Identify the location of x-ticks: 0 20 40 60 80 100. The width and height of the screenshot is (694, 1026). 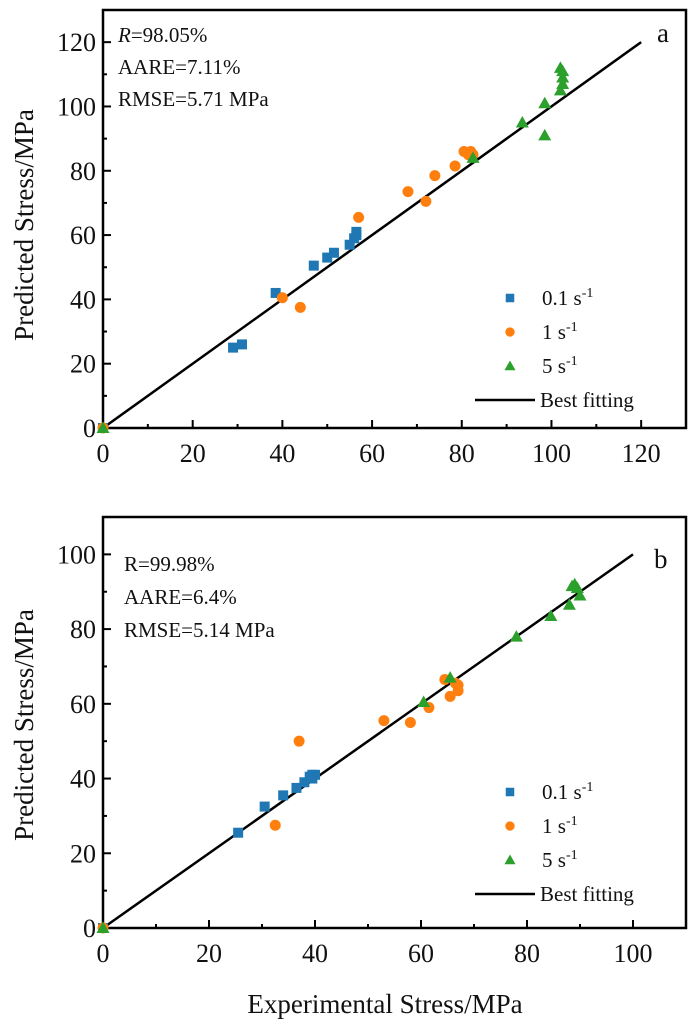
(375, 944).